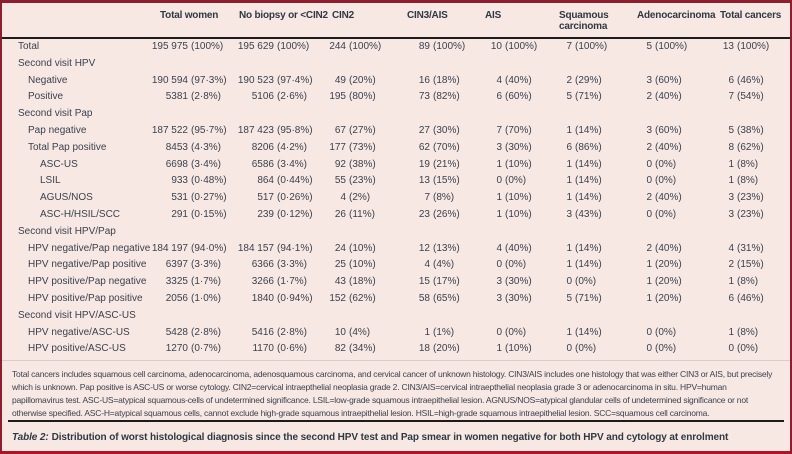 The width and height of the screenshot is (792, 454). Describe the element at coordinates (50, 181) in the screenshot. I see `row-label: LSIL` at that location.